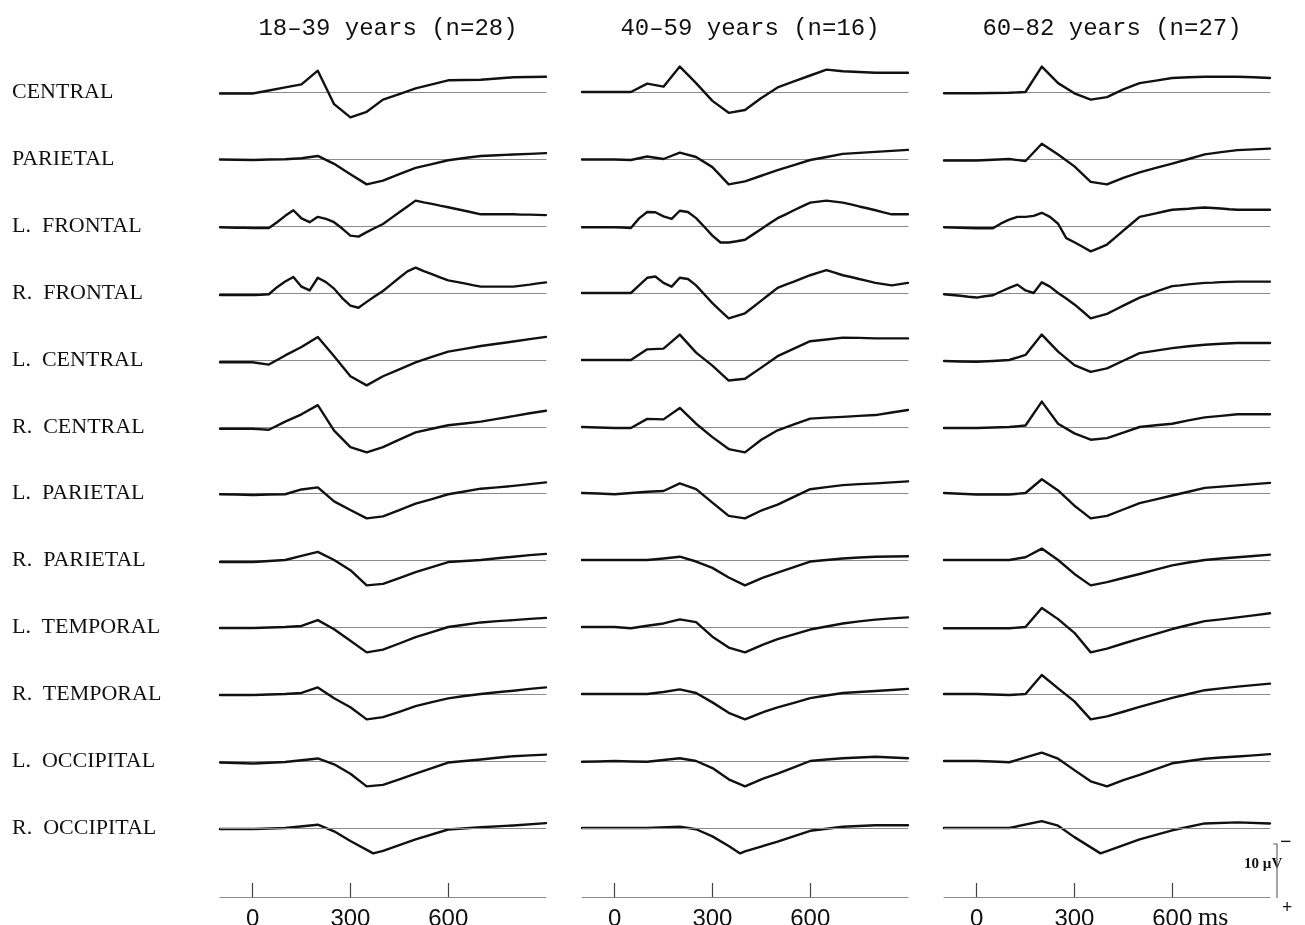 This screenshot has width=1305, height=925. Describe the element at coordinates (77, 291) in the screenshot. I see `y-axis-title: R. FRONTAL` at that location.